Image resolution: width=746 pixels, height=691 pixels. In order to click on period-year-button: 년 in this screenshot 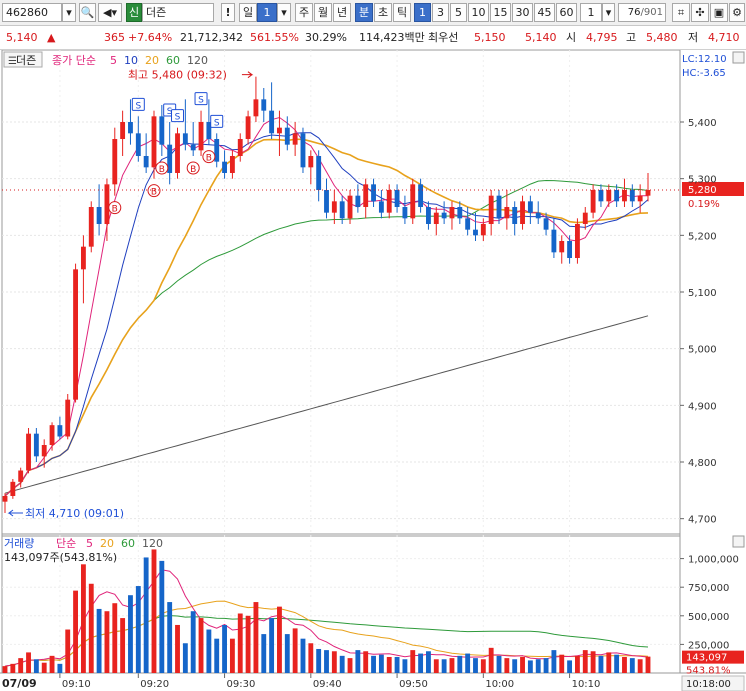, I will do `click(342, 12)`.